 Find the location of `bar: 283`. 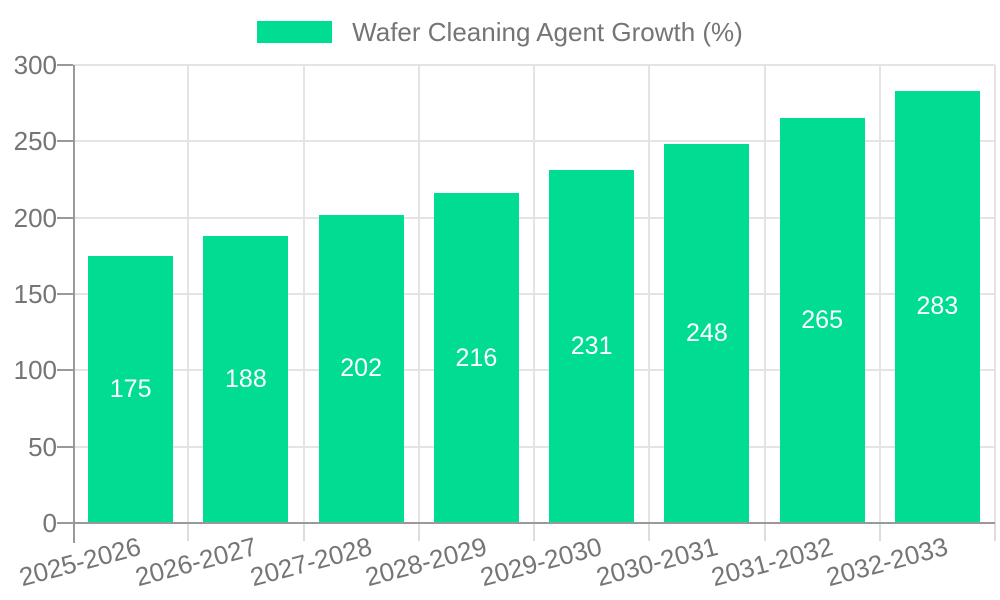

bar: 283 is located at coordinates (937, 306).